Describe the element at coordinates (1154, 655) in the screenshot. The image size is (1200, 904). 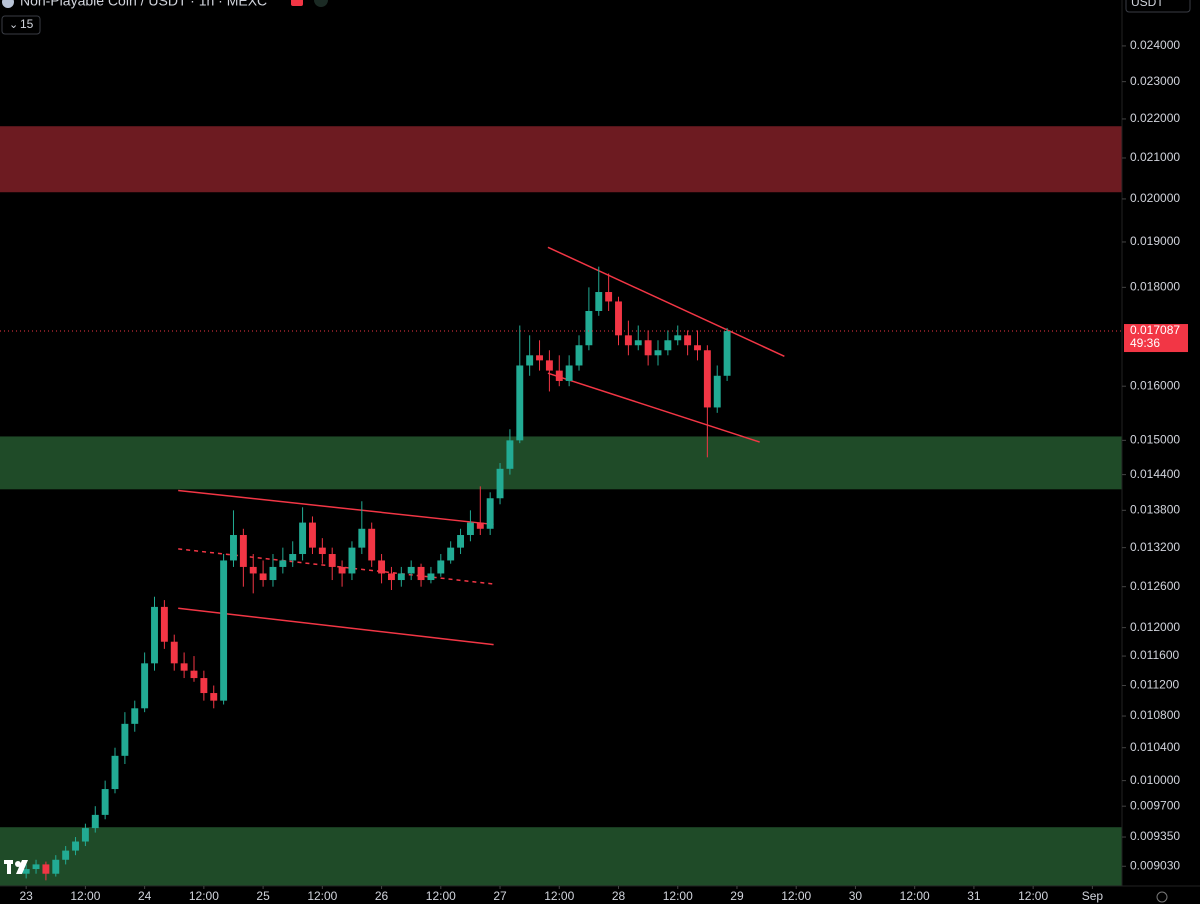
I see `y-tick-label: 0.011600` at that location.